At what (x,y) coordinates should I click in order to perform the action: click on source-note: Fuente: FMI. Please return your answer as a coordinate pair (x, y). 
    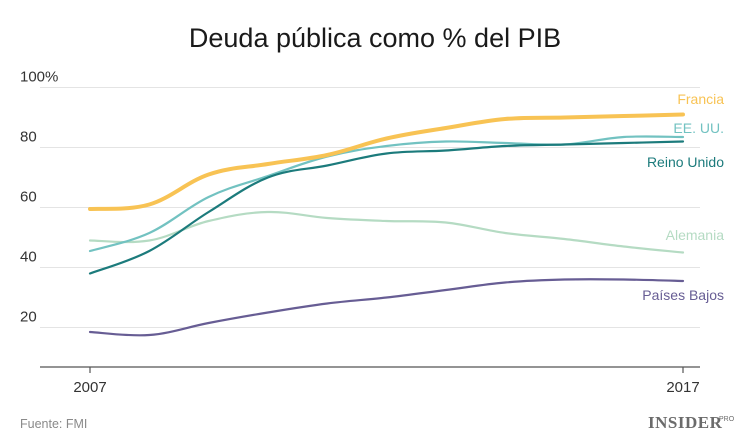
    Looking at the image, I should click on (53, 424).